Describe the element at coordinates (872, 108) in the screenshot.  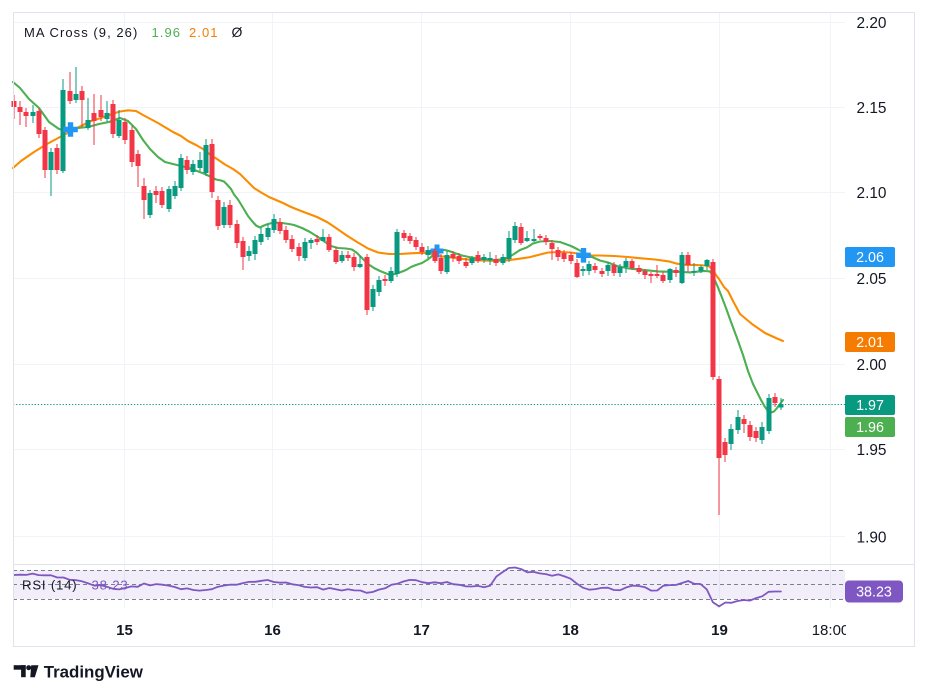
I see `svg-text: 2.15` at that location.